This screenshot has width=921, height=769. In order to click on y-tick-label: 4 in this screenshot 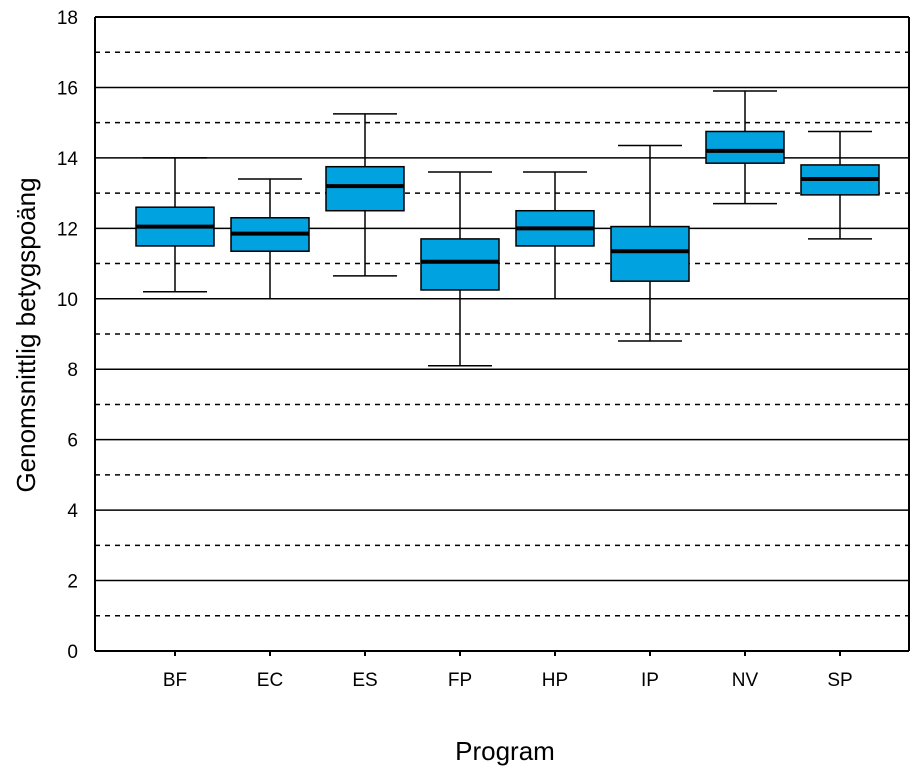, I will do `click(72, 511)`.